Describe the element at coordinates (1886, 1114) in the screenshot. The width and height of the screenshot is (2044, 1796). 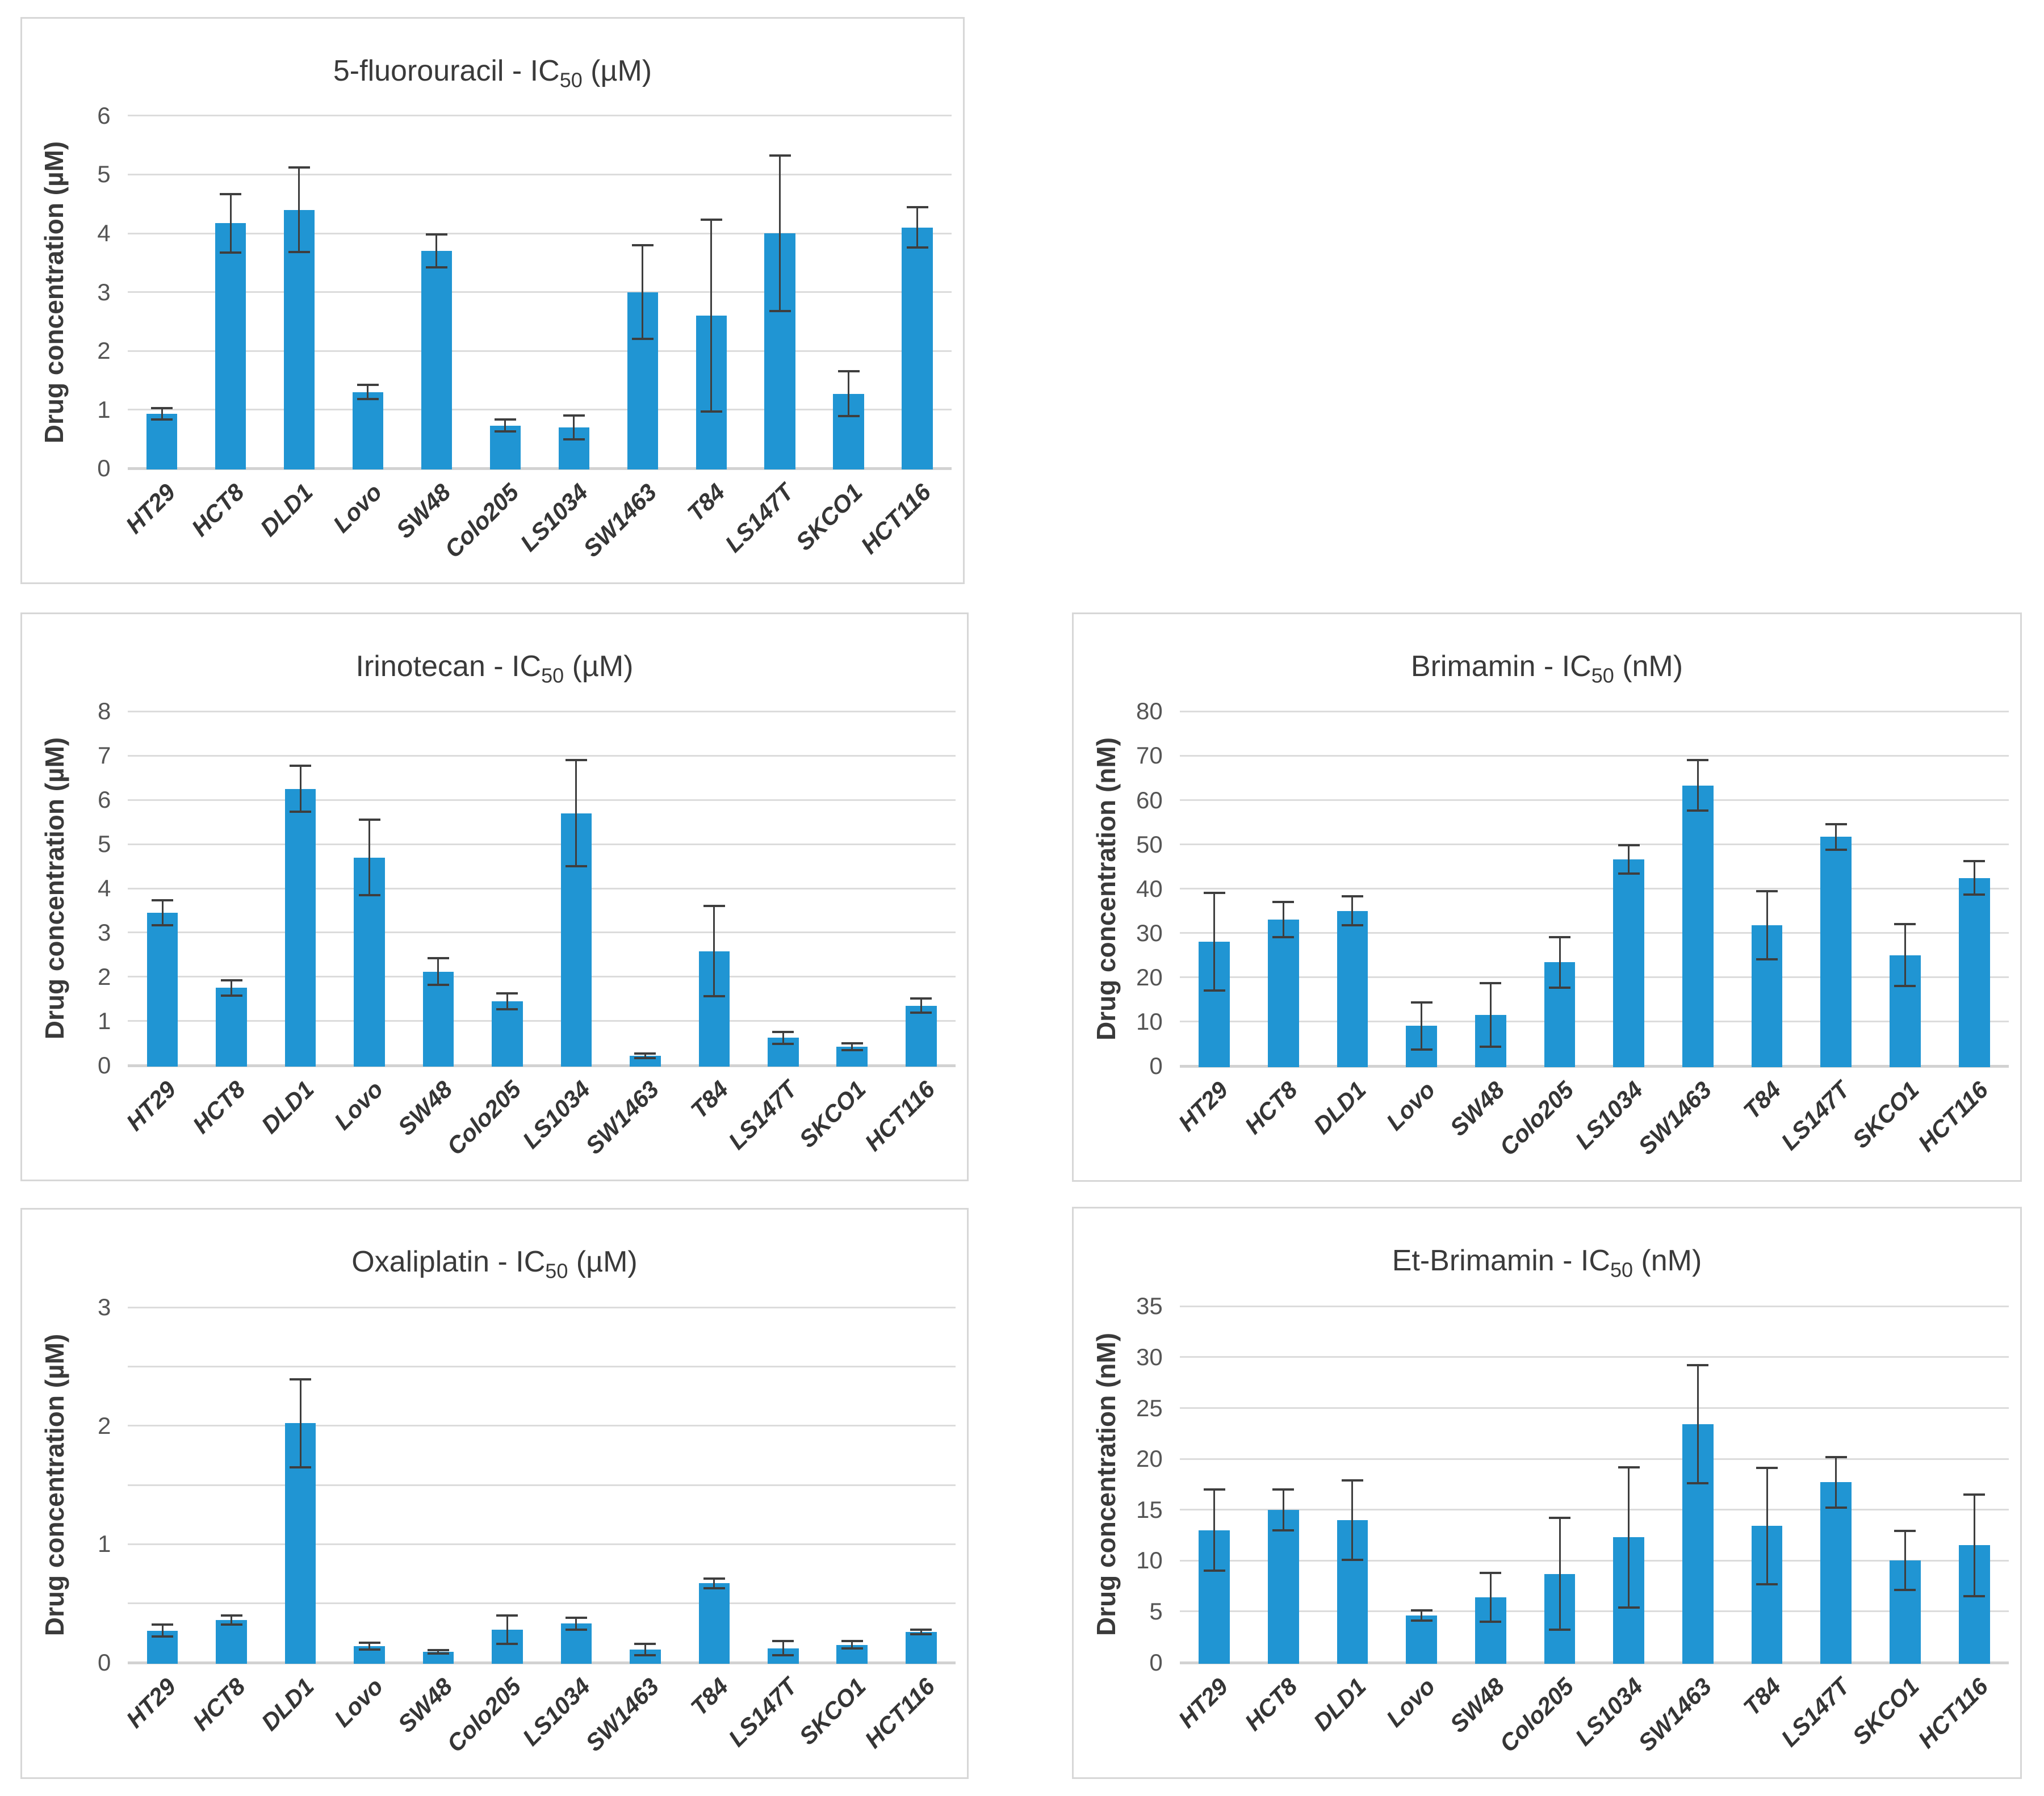
I see `x-category-label: SKCO1` at that location.